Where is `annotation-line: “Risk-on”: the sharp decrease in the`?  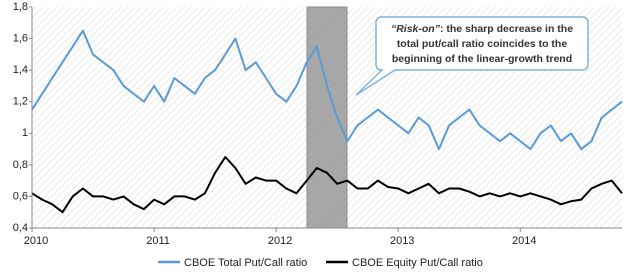 annotation-line: “Risk-on”: the sharp decrease in the is located at coordinates (482, 29).